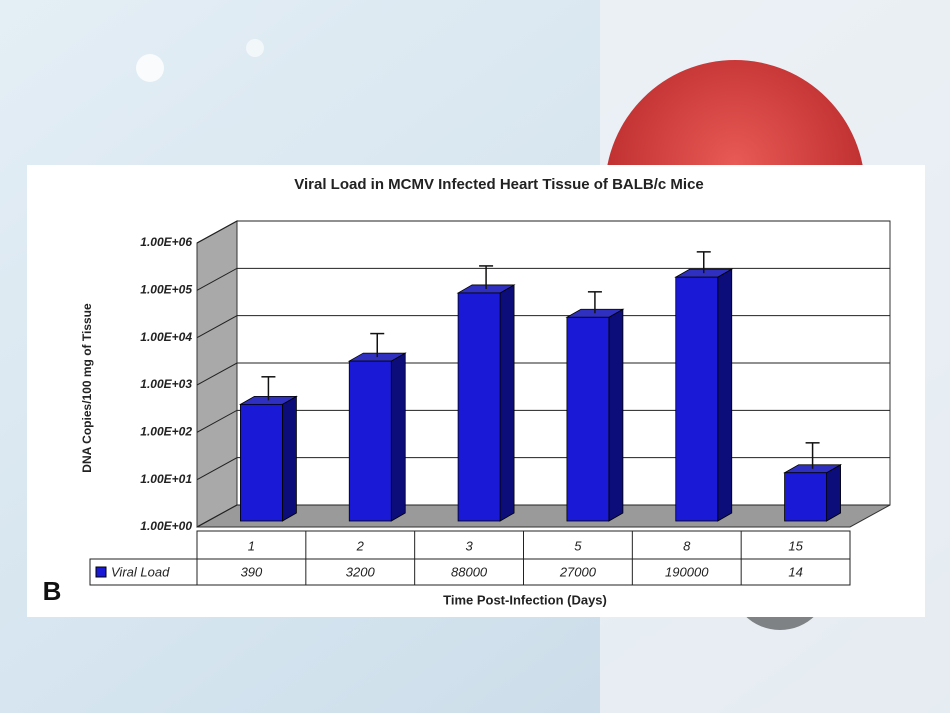  What do you see at coordinates (166, 242) in the screenshot?
I see `y-tick-label: 1.00E+06` at bounding box center [166, 242].